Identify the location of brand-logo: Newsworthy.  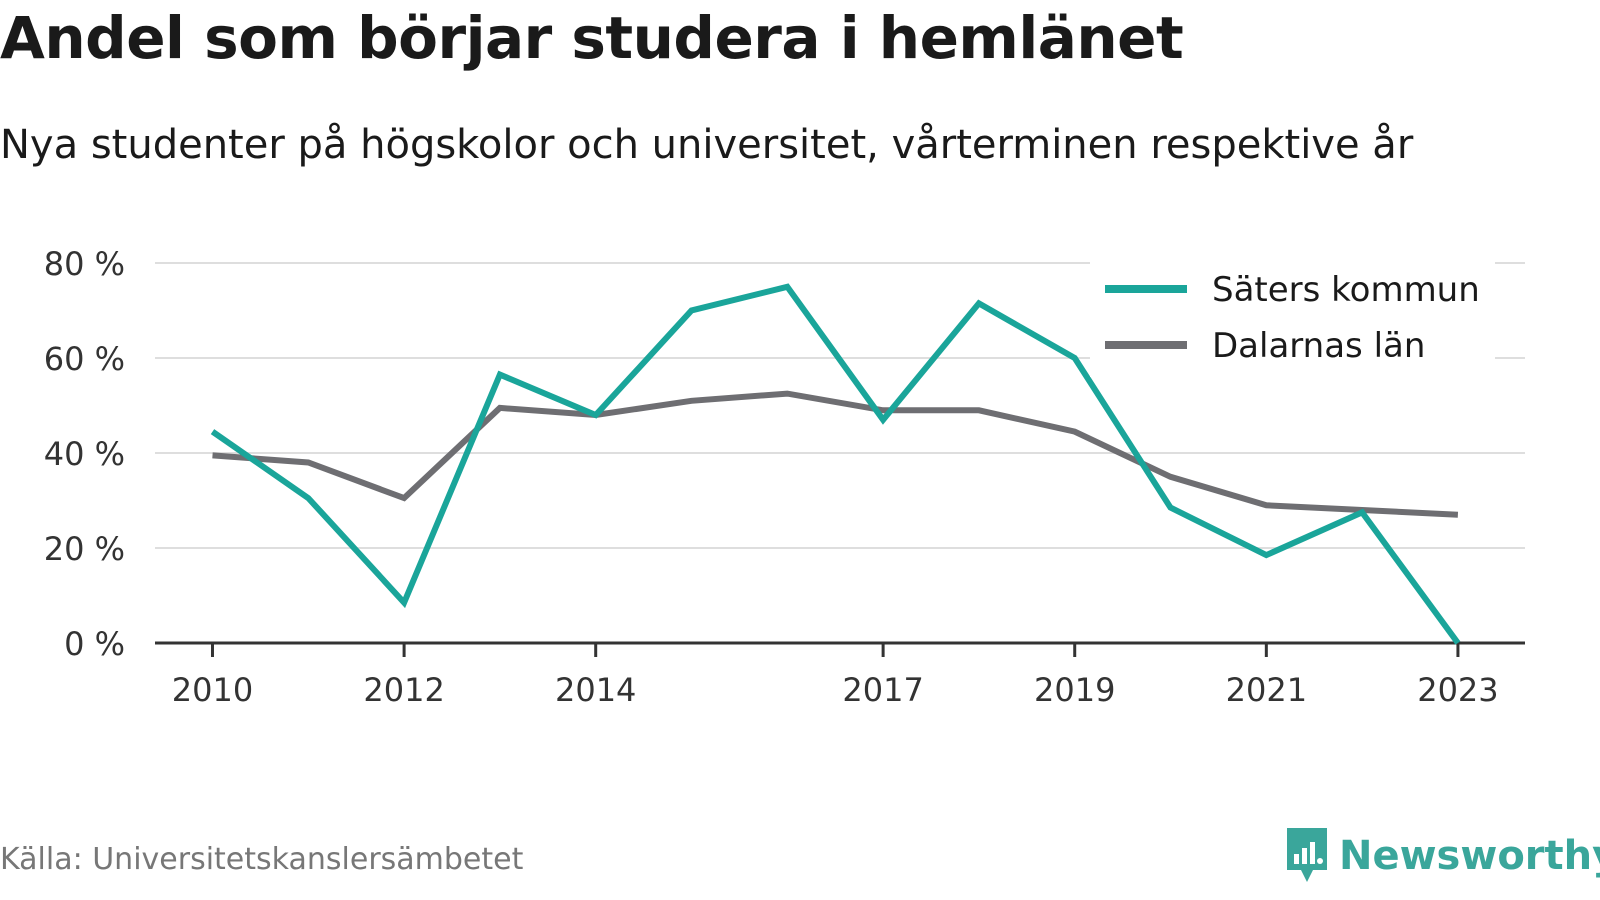
(1441, 856).